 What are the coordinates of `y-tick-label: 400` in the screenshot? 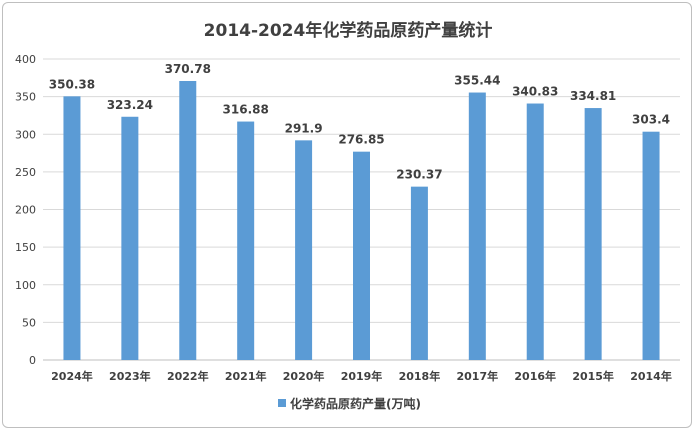 It's located at (25, 59).